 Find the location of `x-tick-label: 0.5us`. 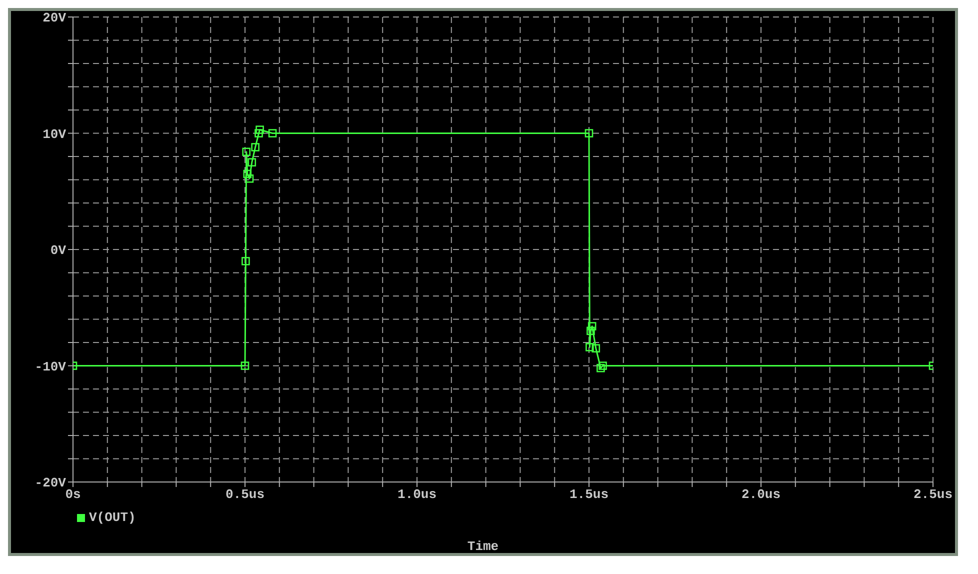

x-tick-label: 0.5us is located at coordinates (245, 494).